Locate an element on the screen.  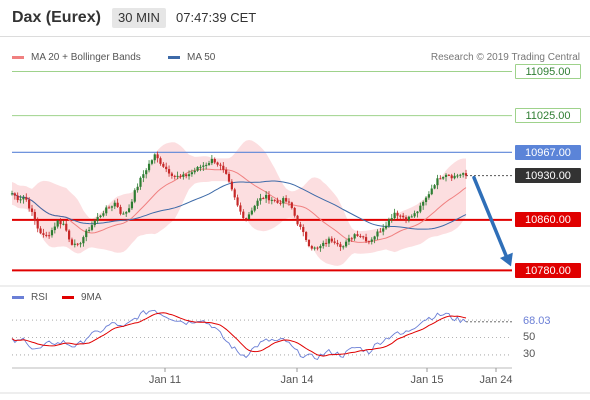
ma20-line is located at coordinates (239, 205).